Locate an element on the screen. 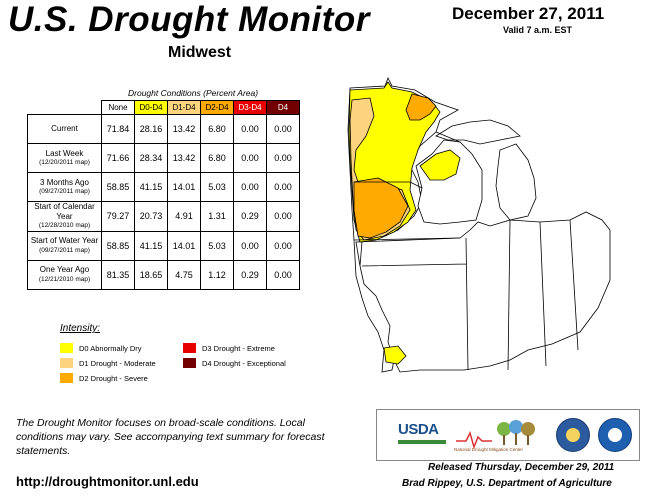 The height and width of the screenshot is (498, 670). noaa-seal-icon is located at coordinates (615, 435).